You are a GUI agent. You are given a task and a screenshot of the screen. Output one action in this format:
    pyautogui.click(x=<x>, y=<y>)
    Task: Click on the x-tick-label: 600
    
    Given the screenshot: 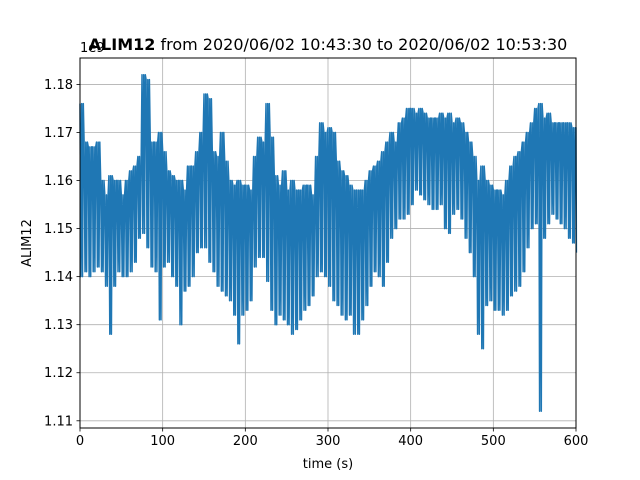 What is the action you would take?
    pyautogui.click(x=576, y=441)
    